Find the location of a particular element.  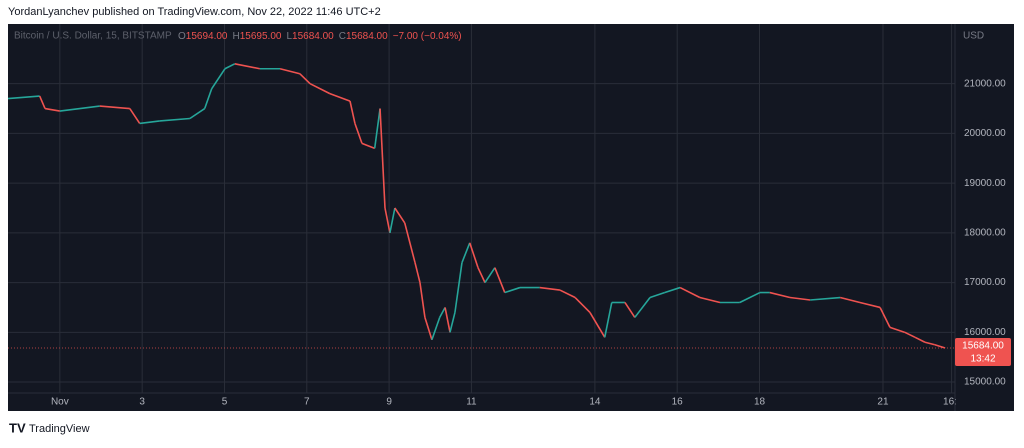

ohlc-key: H is located at coordinates (236, 36).